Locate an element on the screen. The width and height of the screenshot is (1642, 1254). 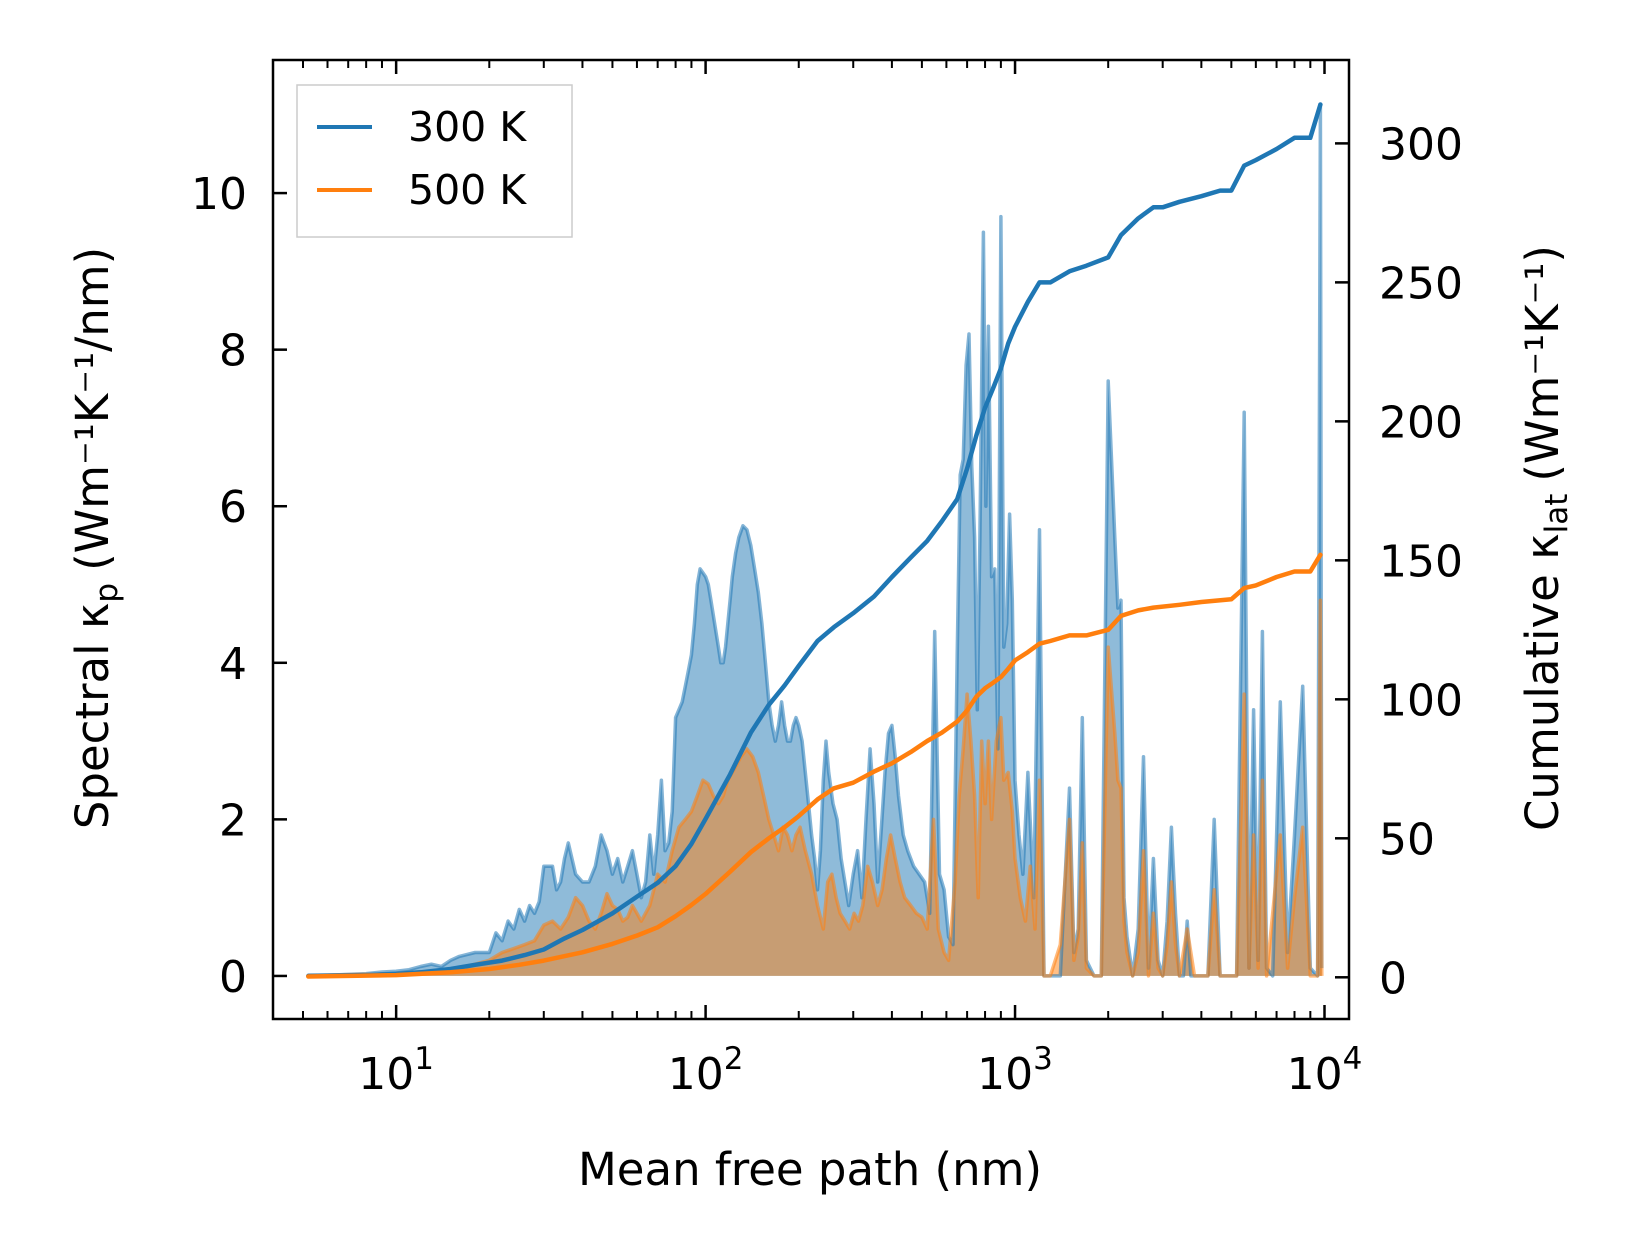
legend-label-300k: 300 K is located at coordinates (467, 127).